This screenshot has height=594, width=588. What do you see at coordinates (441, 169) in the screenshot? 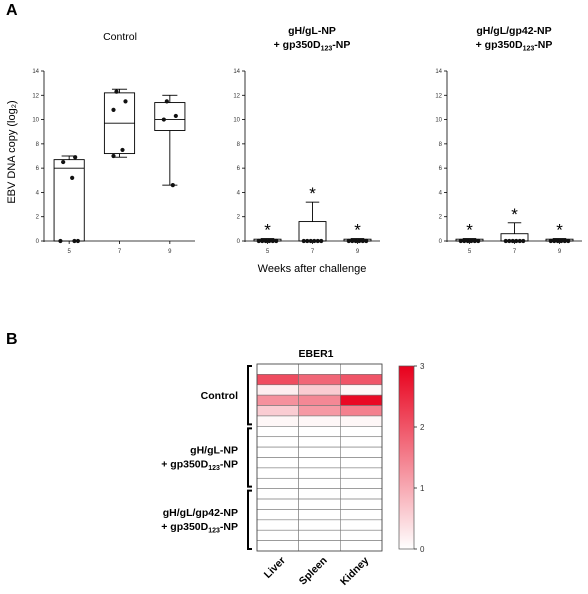
I see `y-tick-label: 6` at bounding box center [441, 169].